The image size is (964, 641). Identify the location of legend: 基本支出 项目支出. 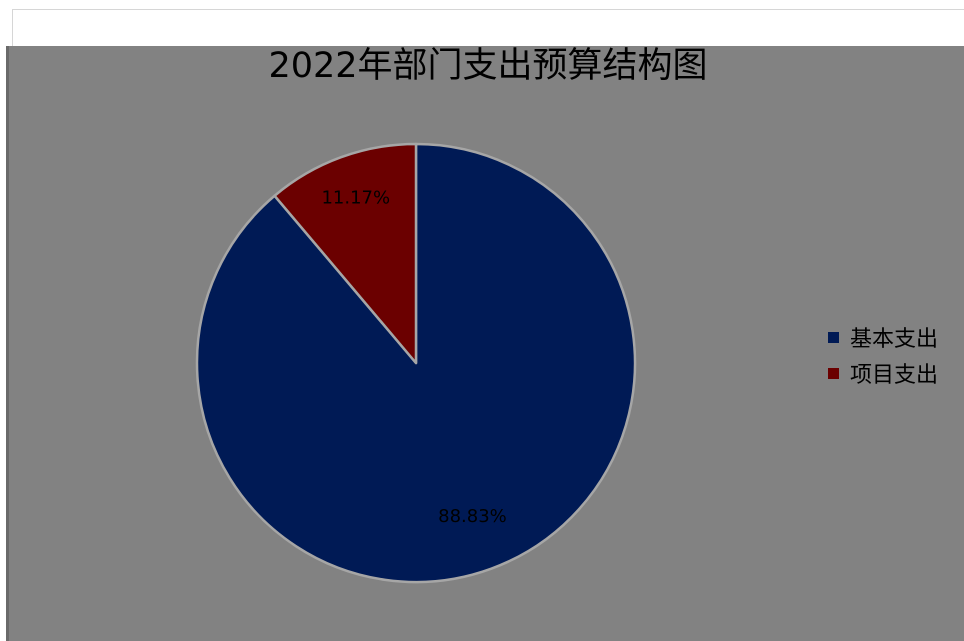
(883, 355).